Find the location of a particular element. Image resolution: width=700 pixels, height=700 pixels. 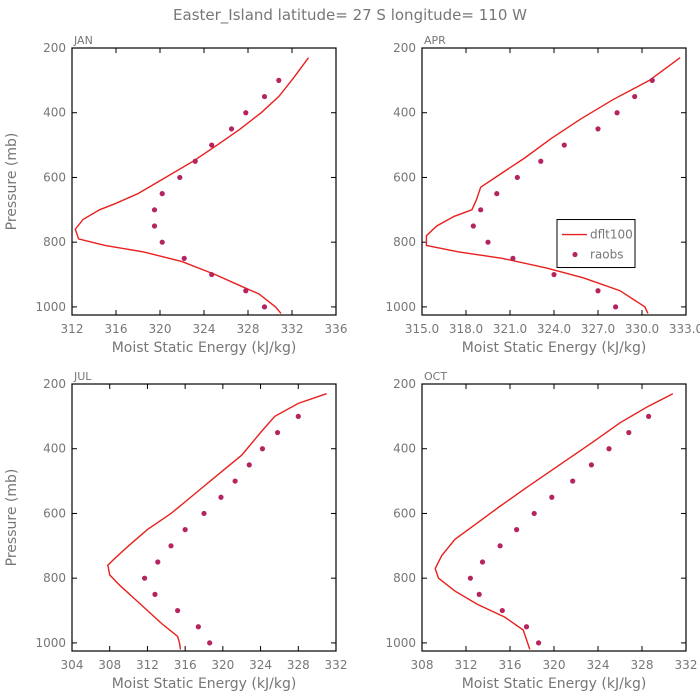

y-tick-label: 200 is located at coordinates (404, 48).